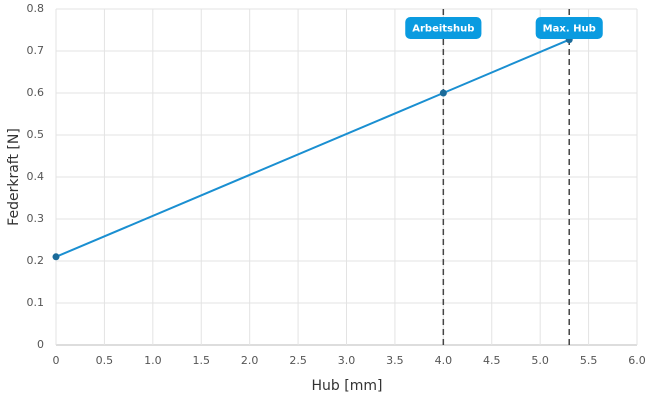 This screenshot has height=400, width=650. I want to click on x-tick-label: 5.5, so click(589, 360).